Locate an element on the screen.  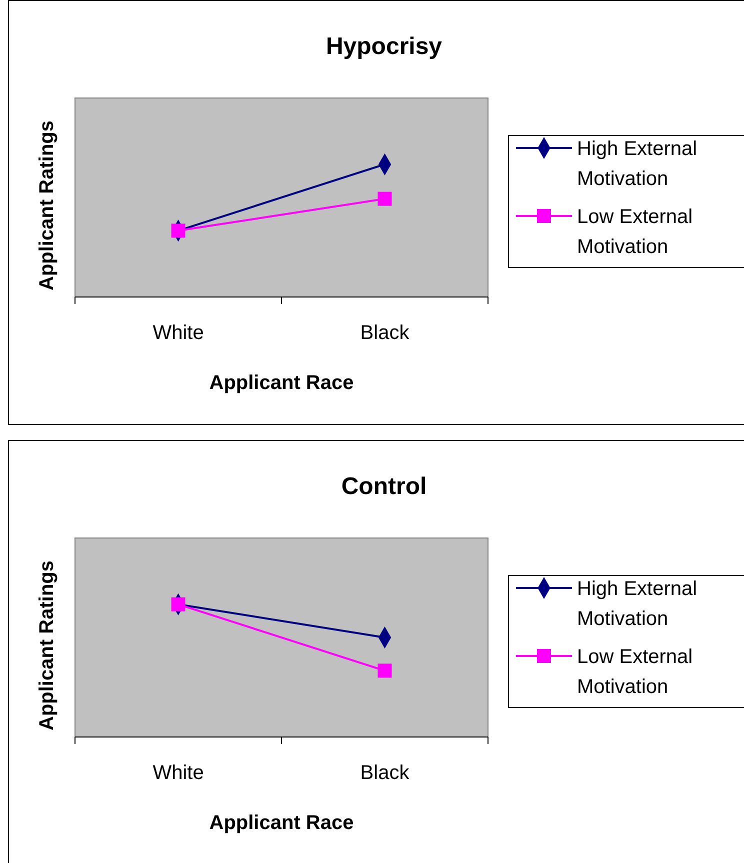
chart-title: Control is located at coordinates (384, 486).